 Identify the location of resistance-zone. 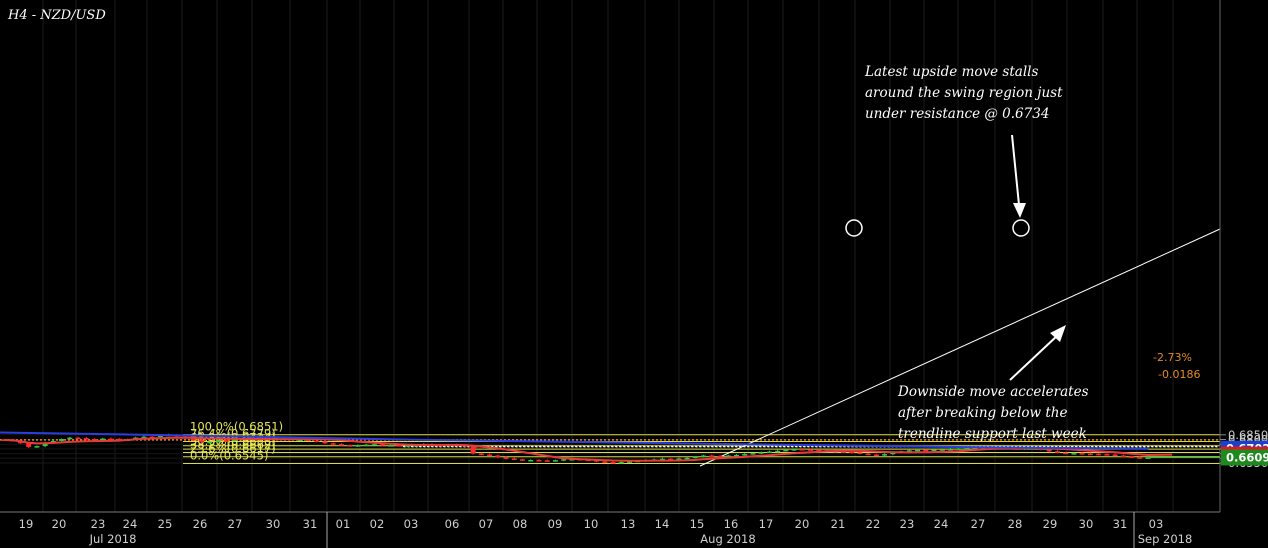
(810, 446).